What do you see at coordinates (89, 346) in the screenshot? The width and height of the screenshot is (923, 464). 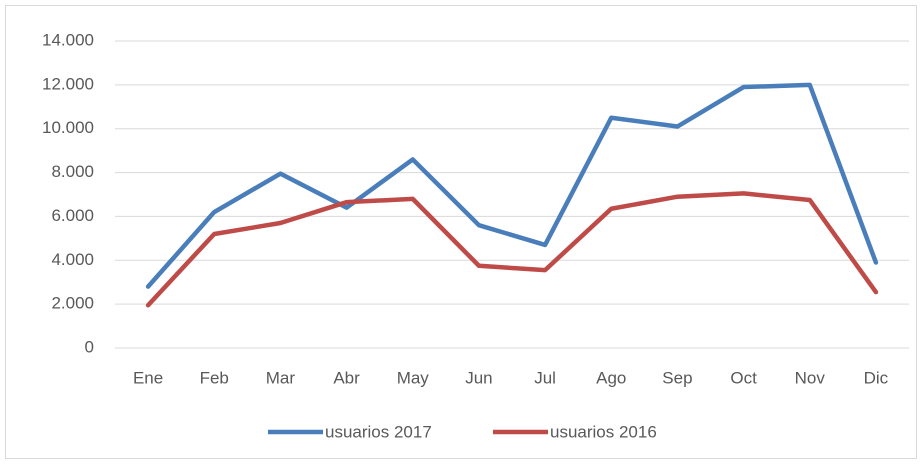 I see `y-tick-label: 0` at bounding box center [89, 346].